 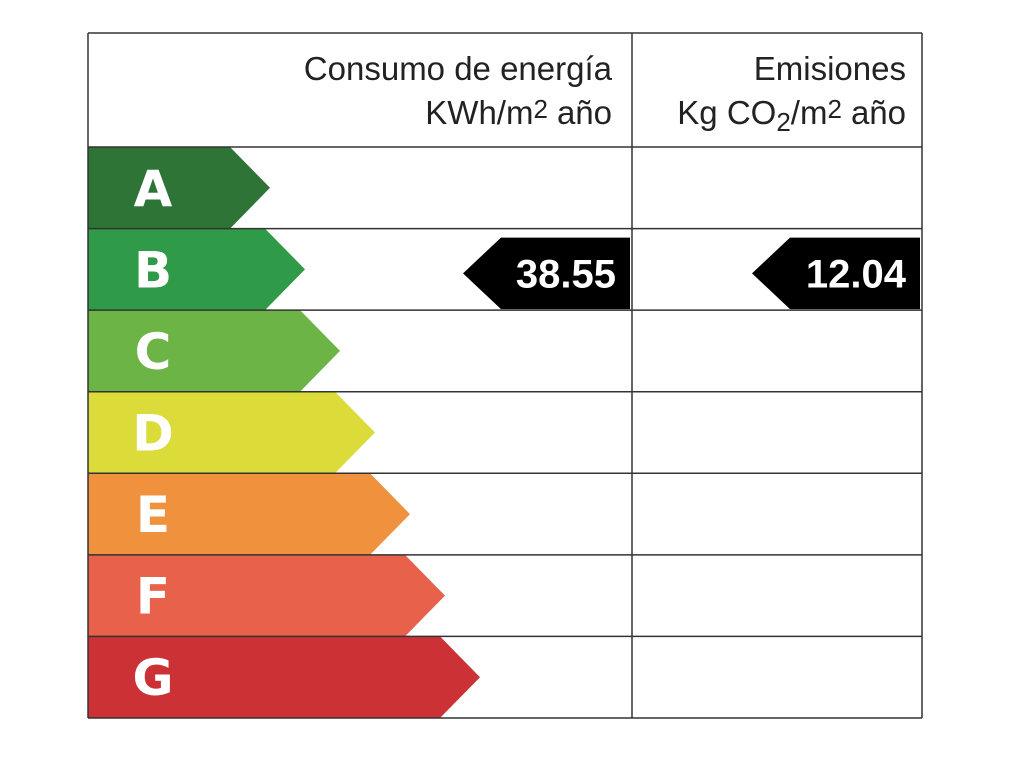 I want to click on value-label: 38.55, so click(x=566, y=274).